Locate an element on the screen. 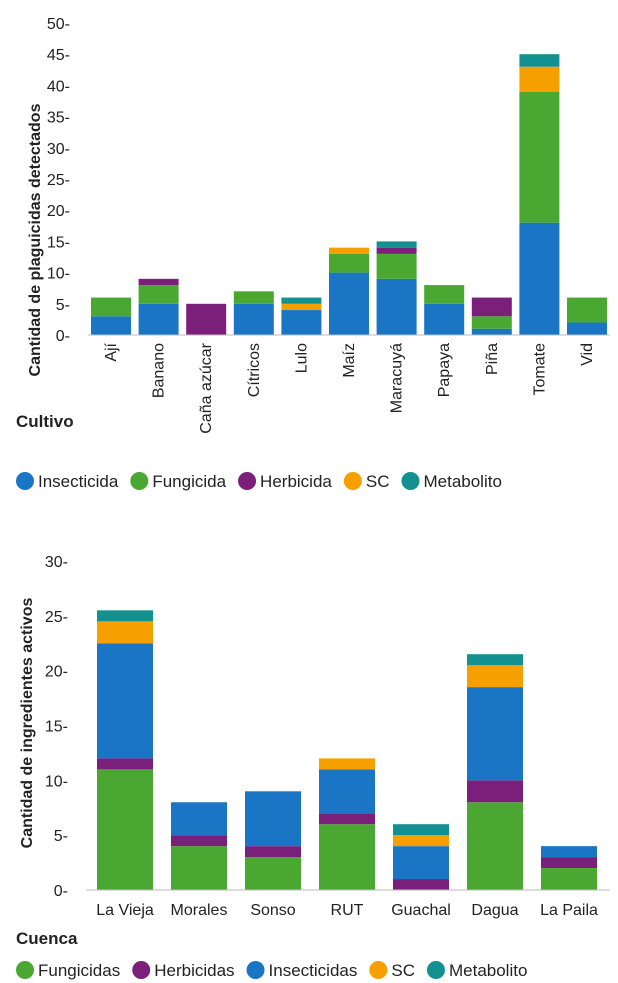 The height and width of the screenshot is (983, 618). category-label: Guachal is located at coordinates (421, 910).